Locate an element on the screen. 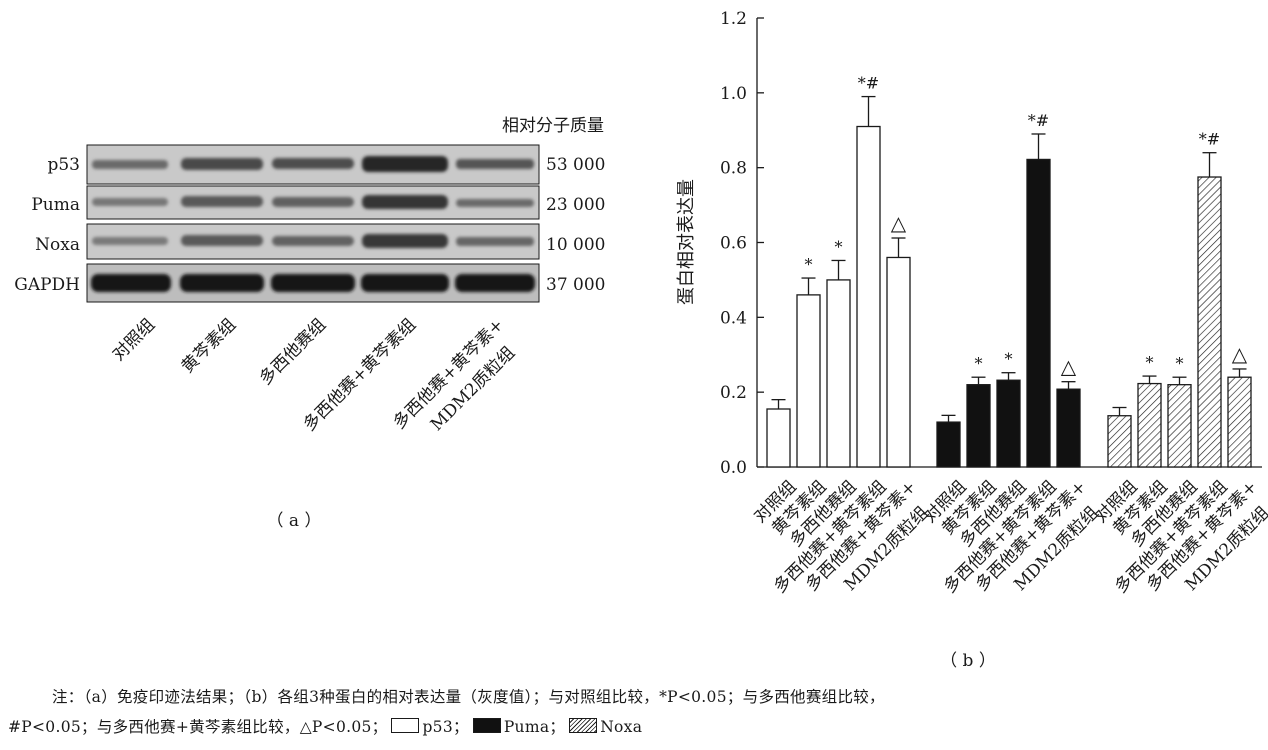 The height and width of the screenshot is (750, 1268). lane-label: 多西他赛组 is located at coordinates (292, 351).